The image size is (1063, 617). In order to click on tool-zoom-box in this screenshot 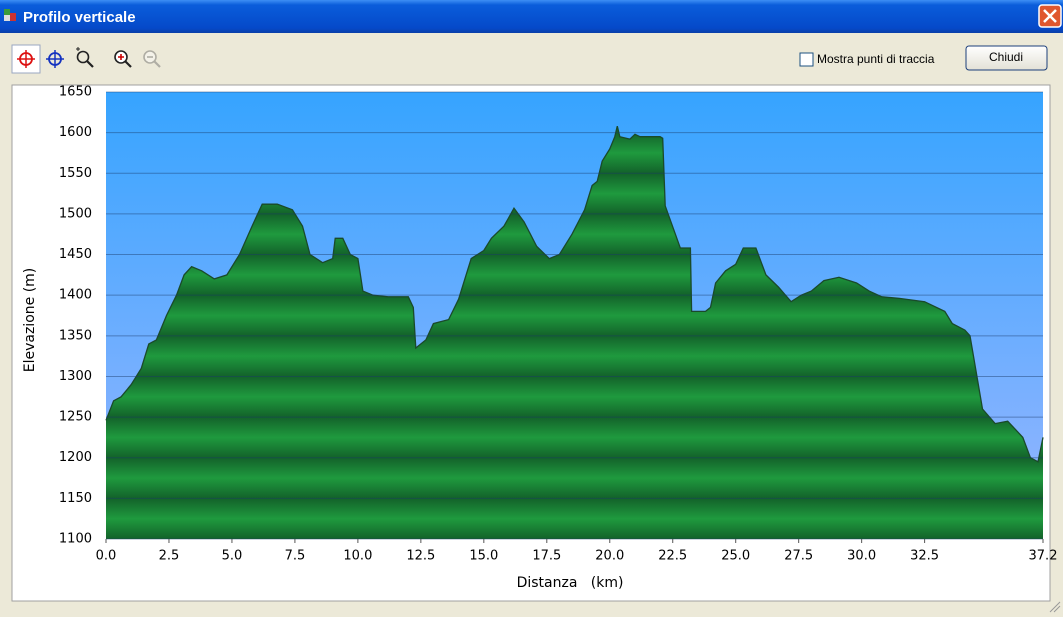, I will do `click(85, 57)`.